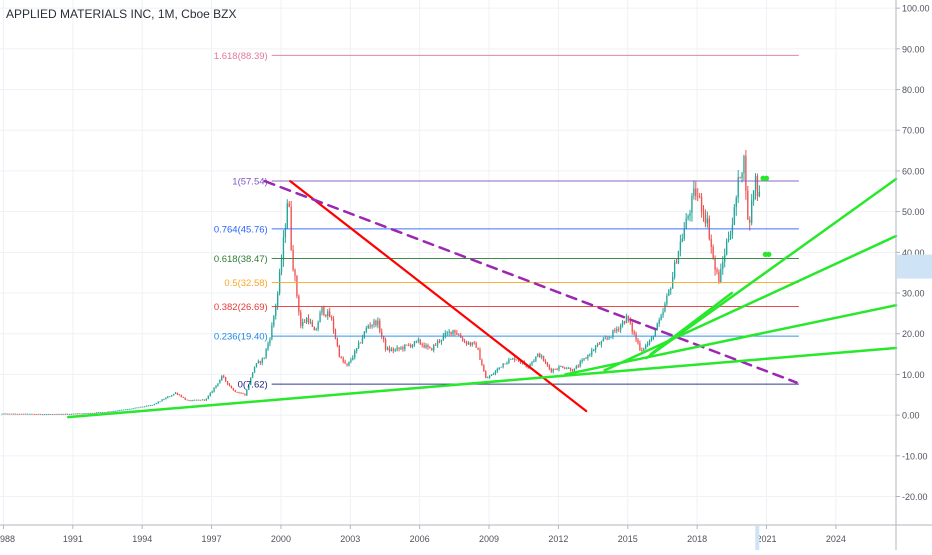  I want to click on y-tick-label: 0.00, so click(911, 416).